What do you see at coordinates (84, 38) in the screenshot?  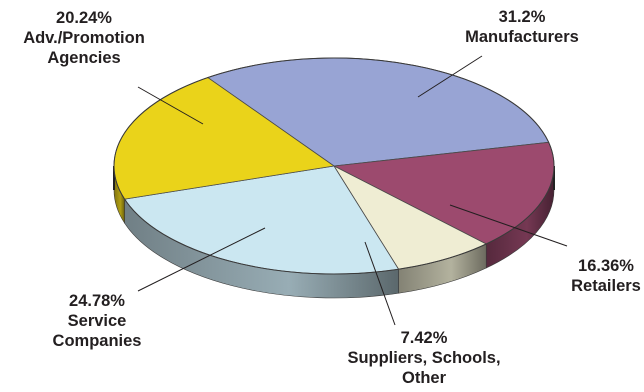 I see `slice-label-4: 20.24% Adv./Promotion Agencies` at bounding box center [84, 38].